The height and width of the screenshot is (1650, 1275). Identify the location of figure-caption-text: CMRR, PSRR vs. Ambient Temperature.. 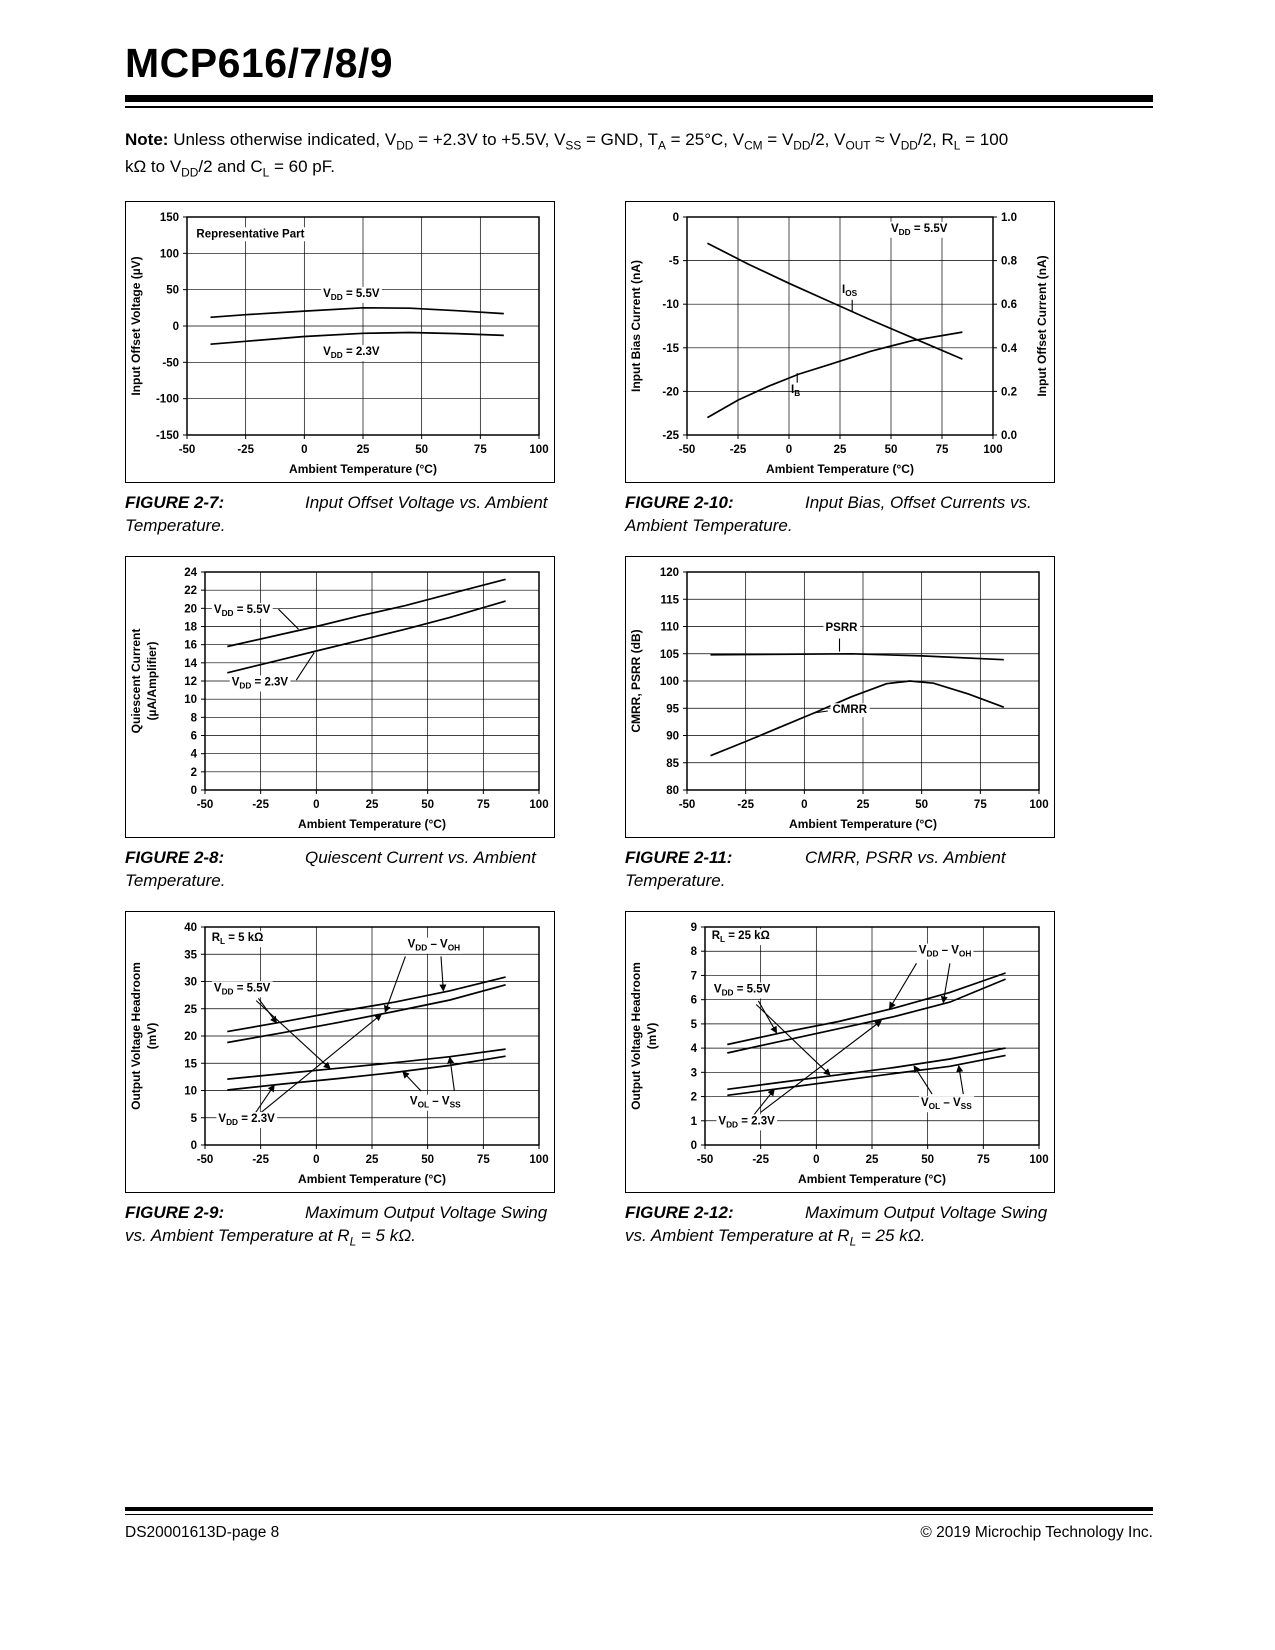
(815, 869).